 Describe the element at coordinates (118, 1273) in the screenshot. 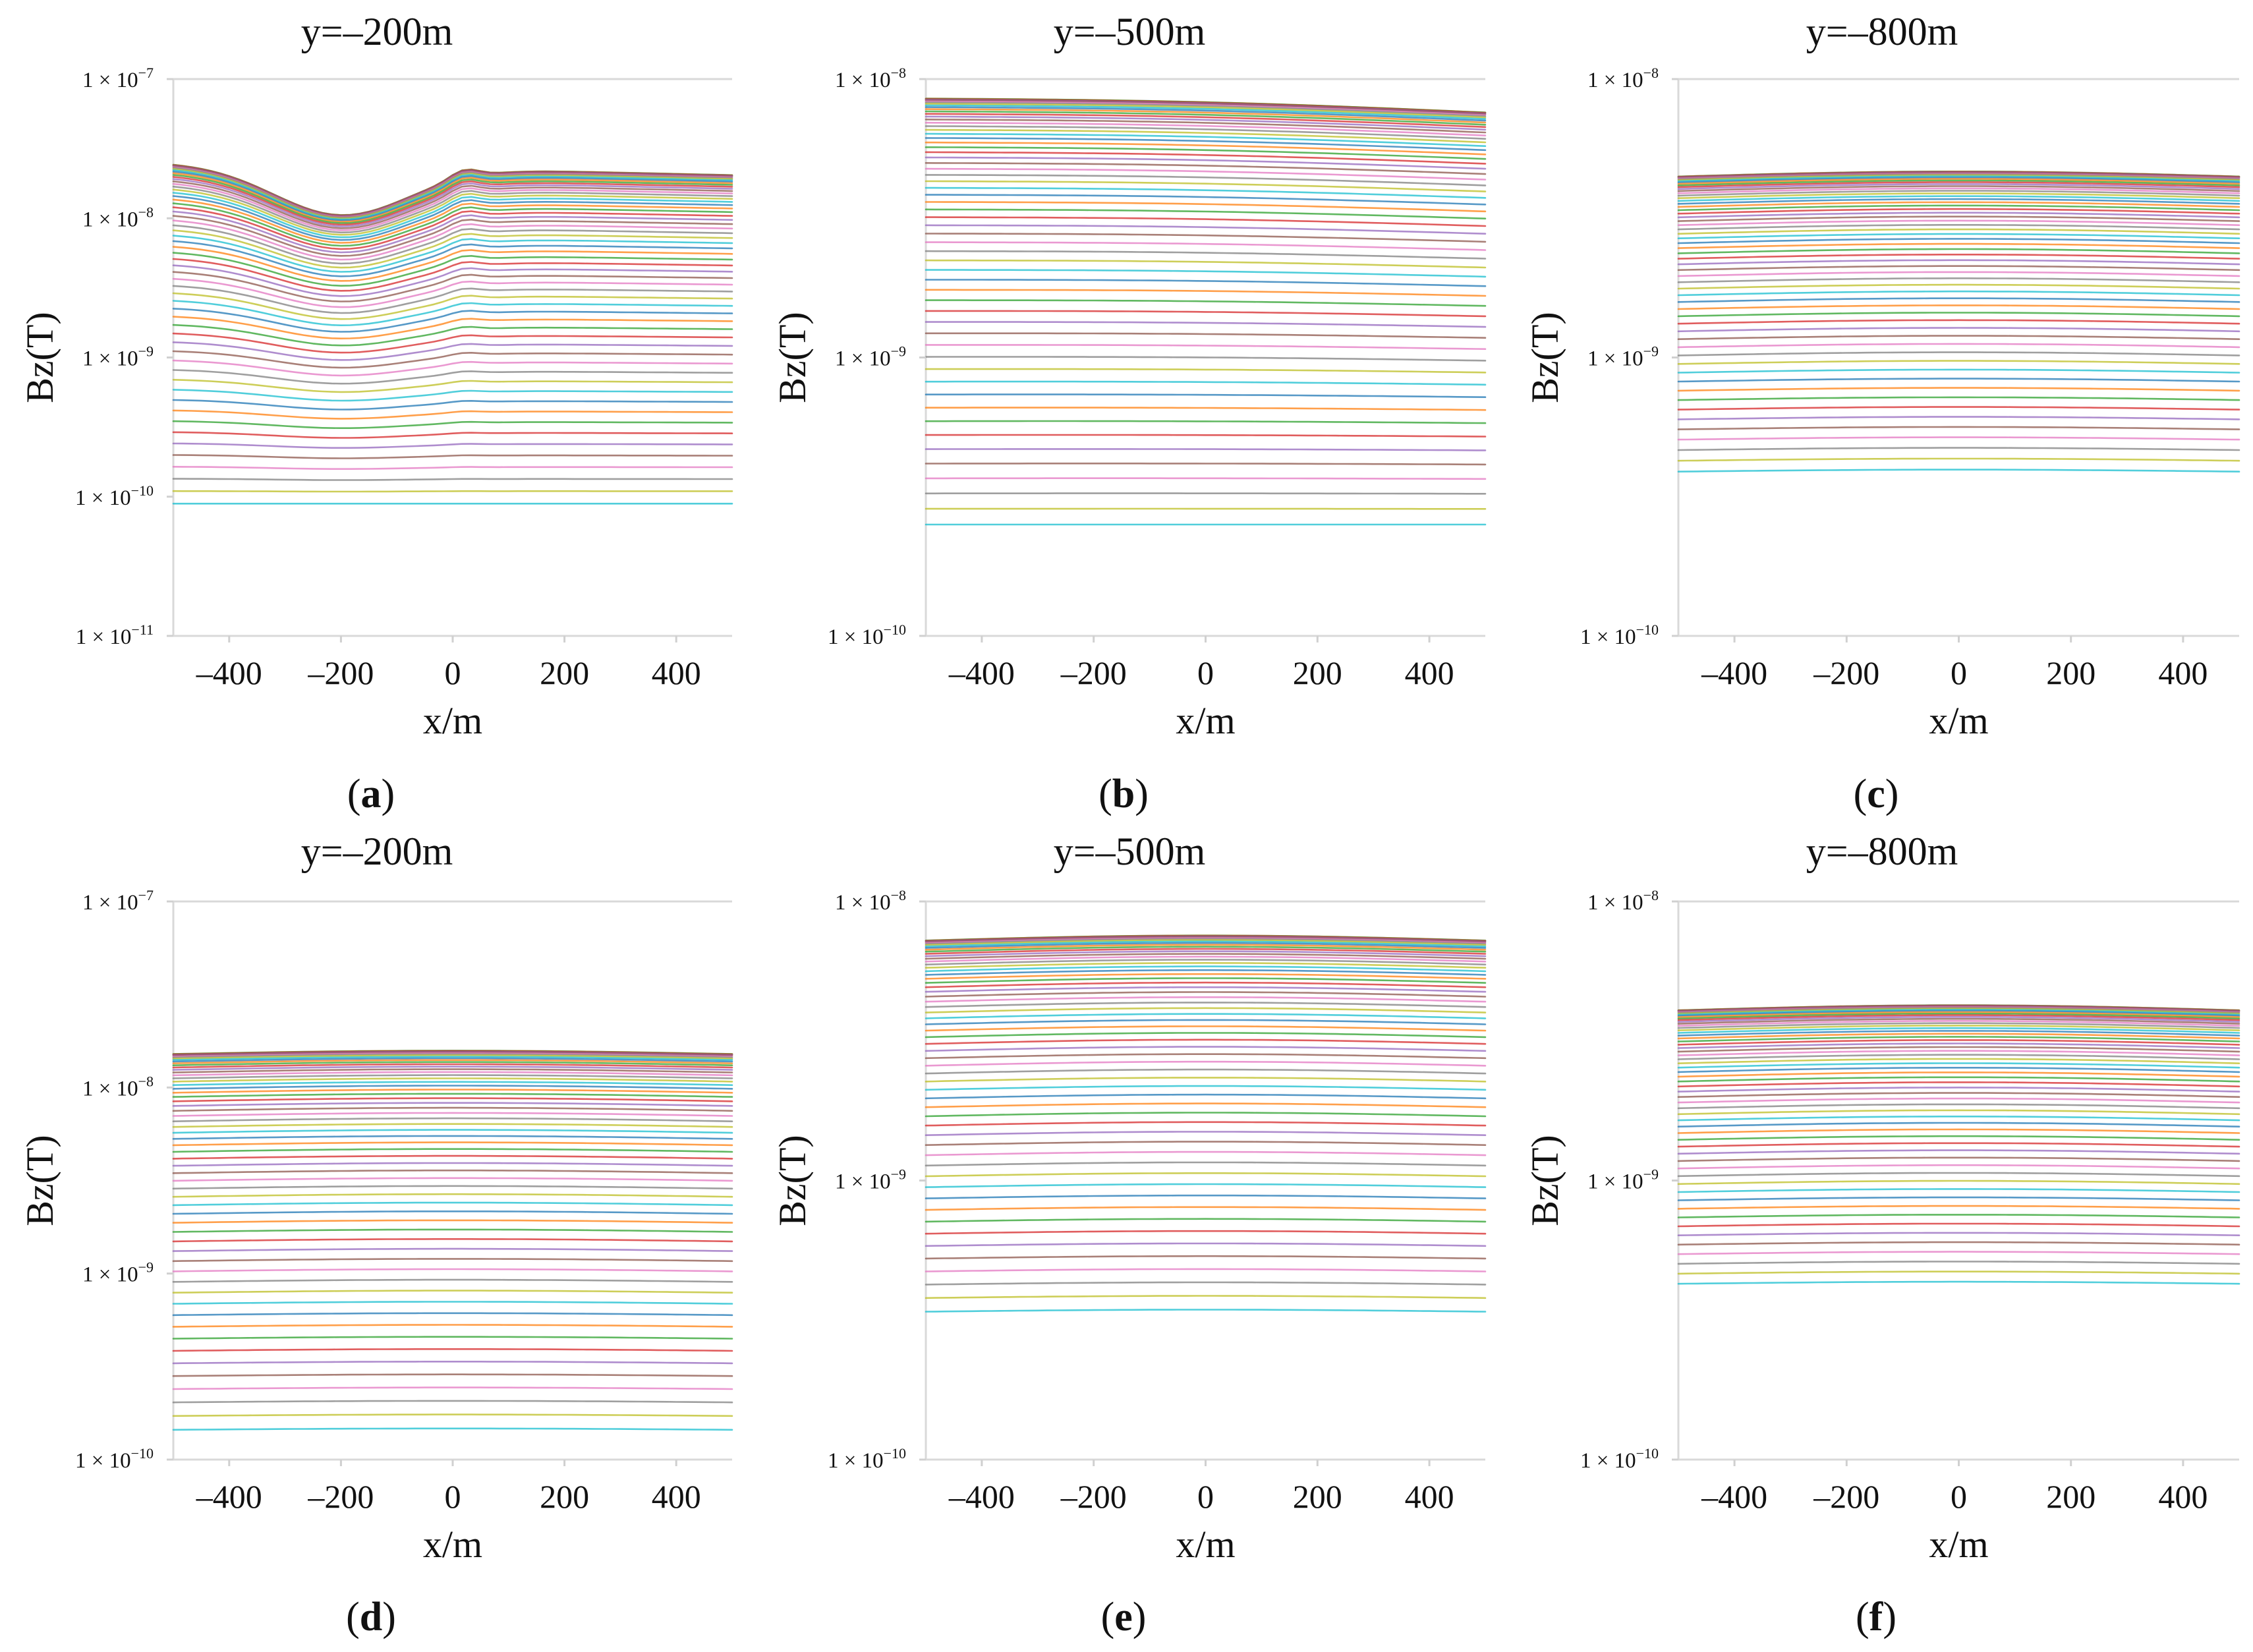

I see `y-tick-label: 1 × 10⁻⁹` at that location.